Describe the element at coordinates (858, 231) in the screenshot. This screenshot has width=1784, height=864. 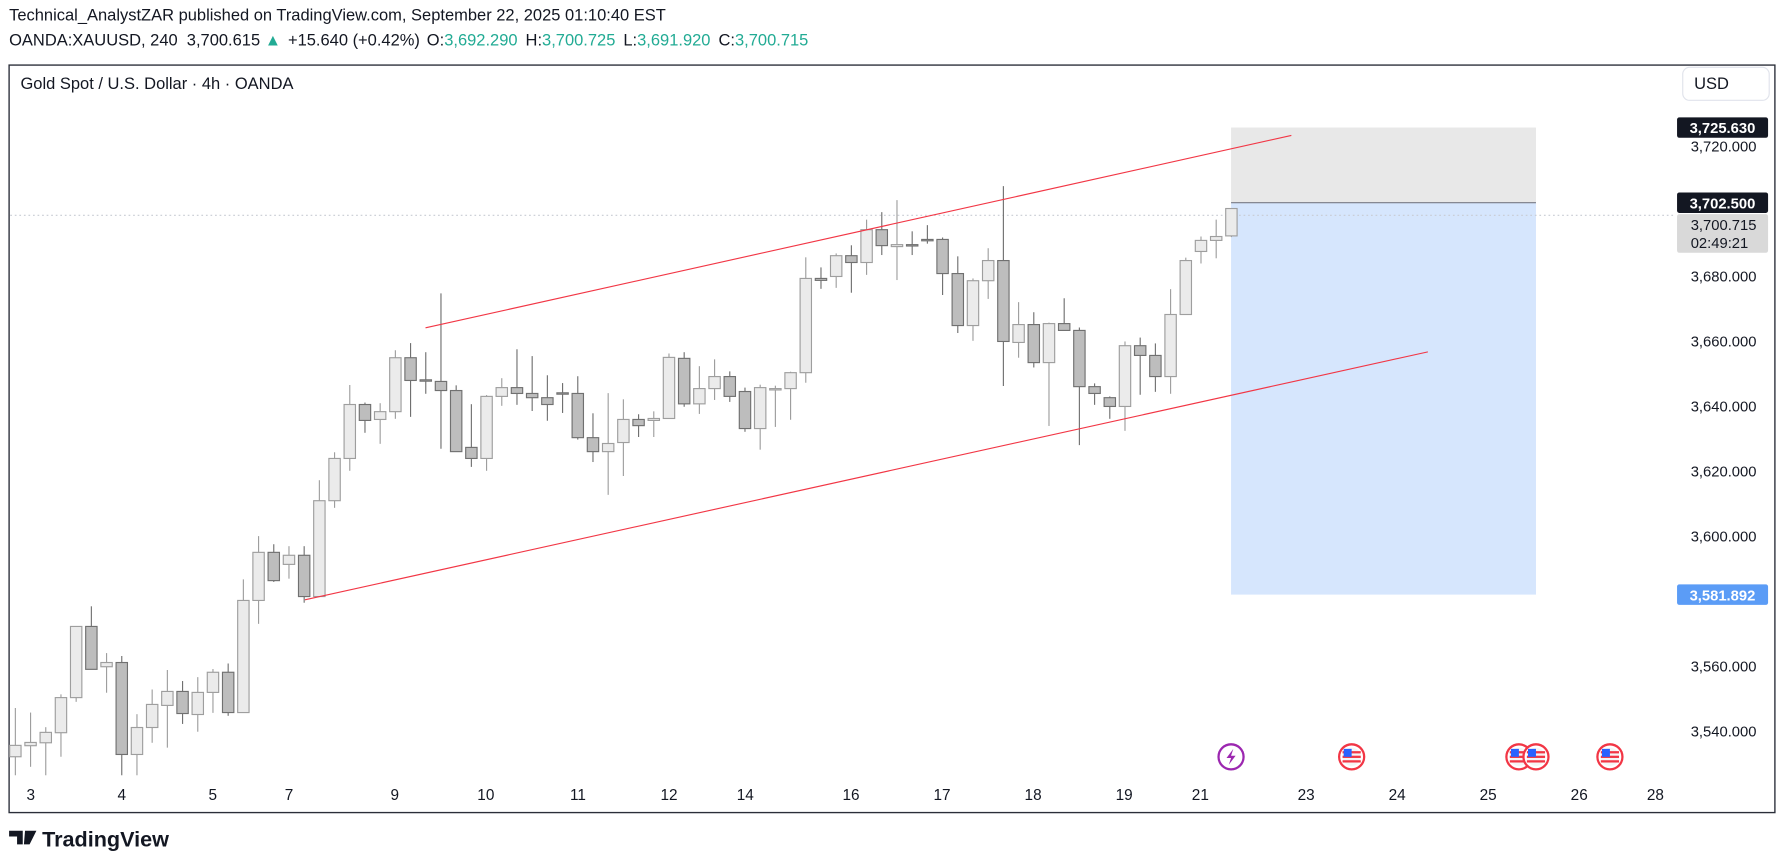
I see `channel-upper-line` at that location.